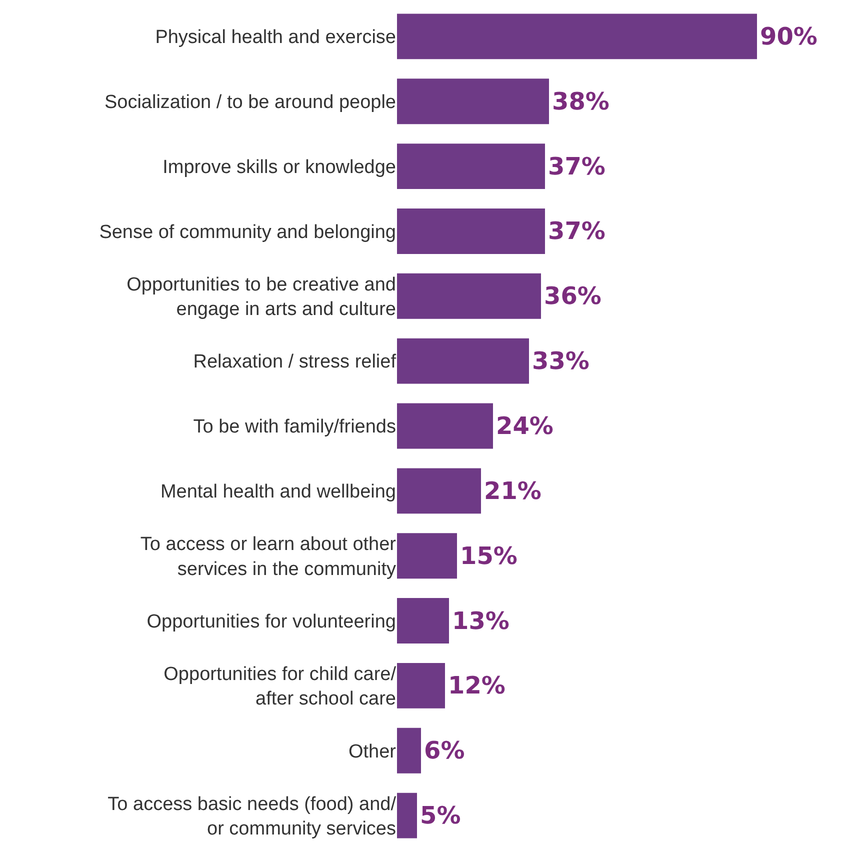  I want to click on y-tick-label: Improve skills or knowledge, so click(279, 167).